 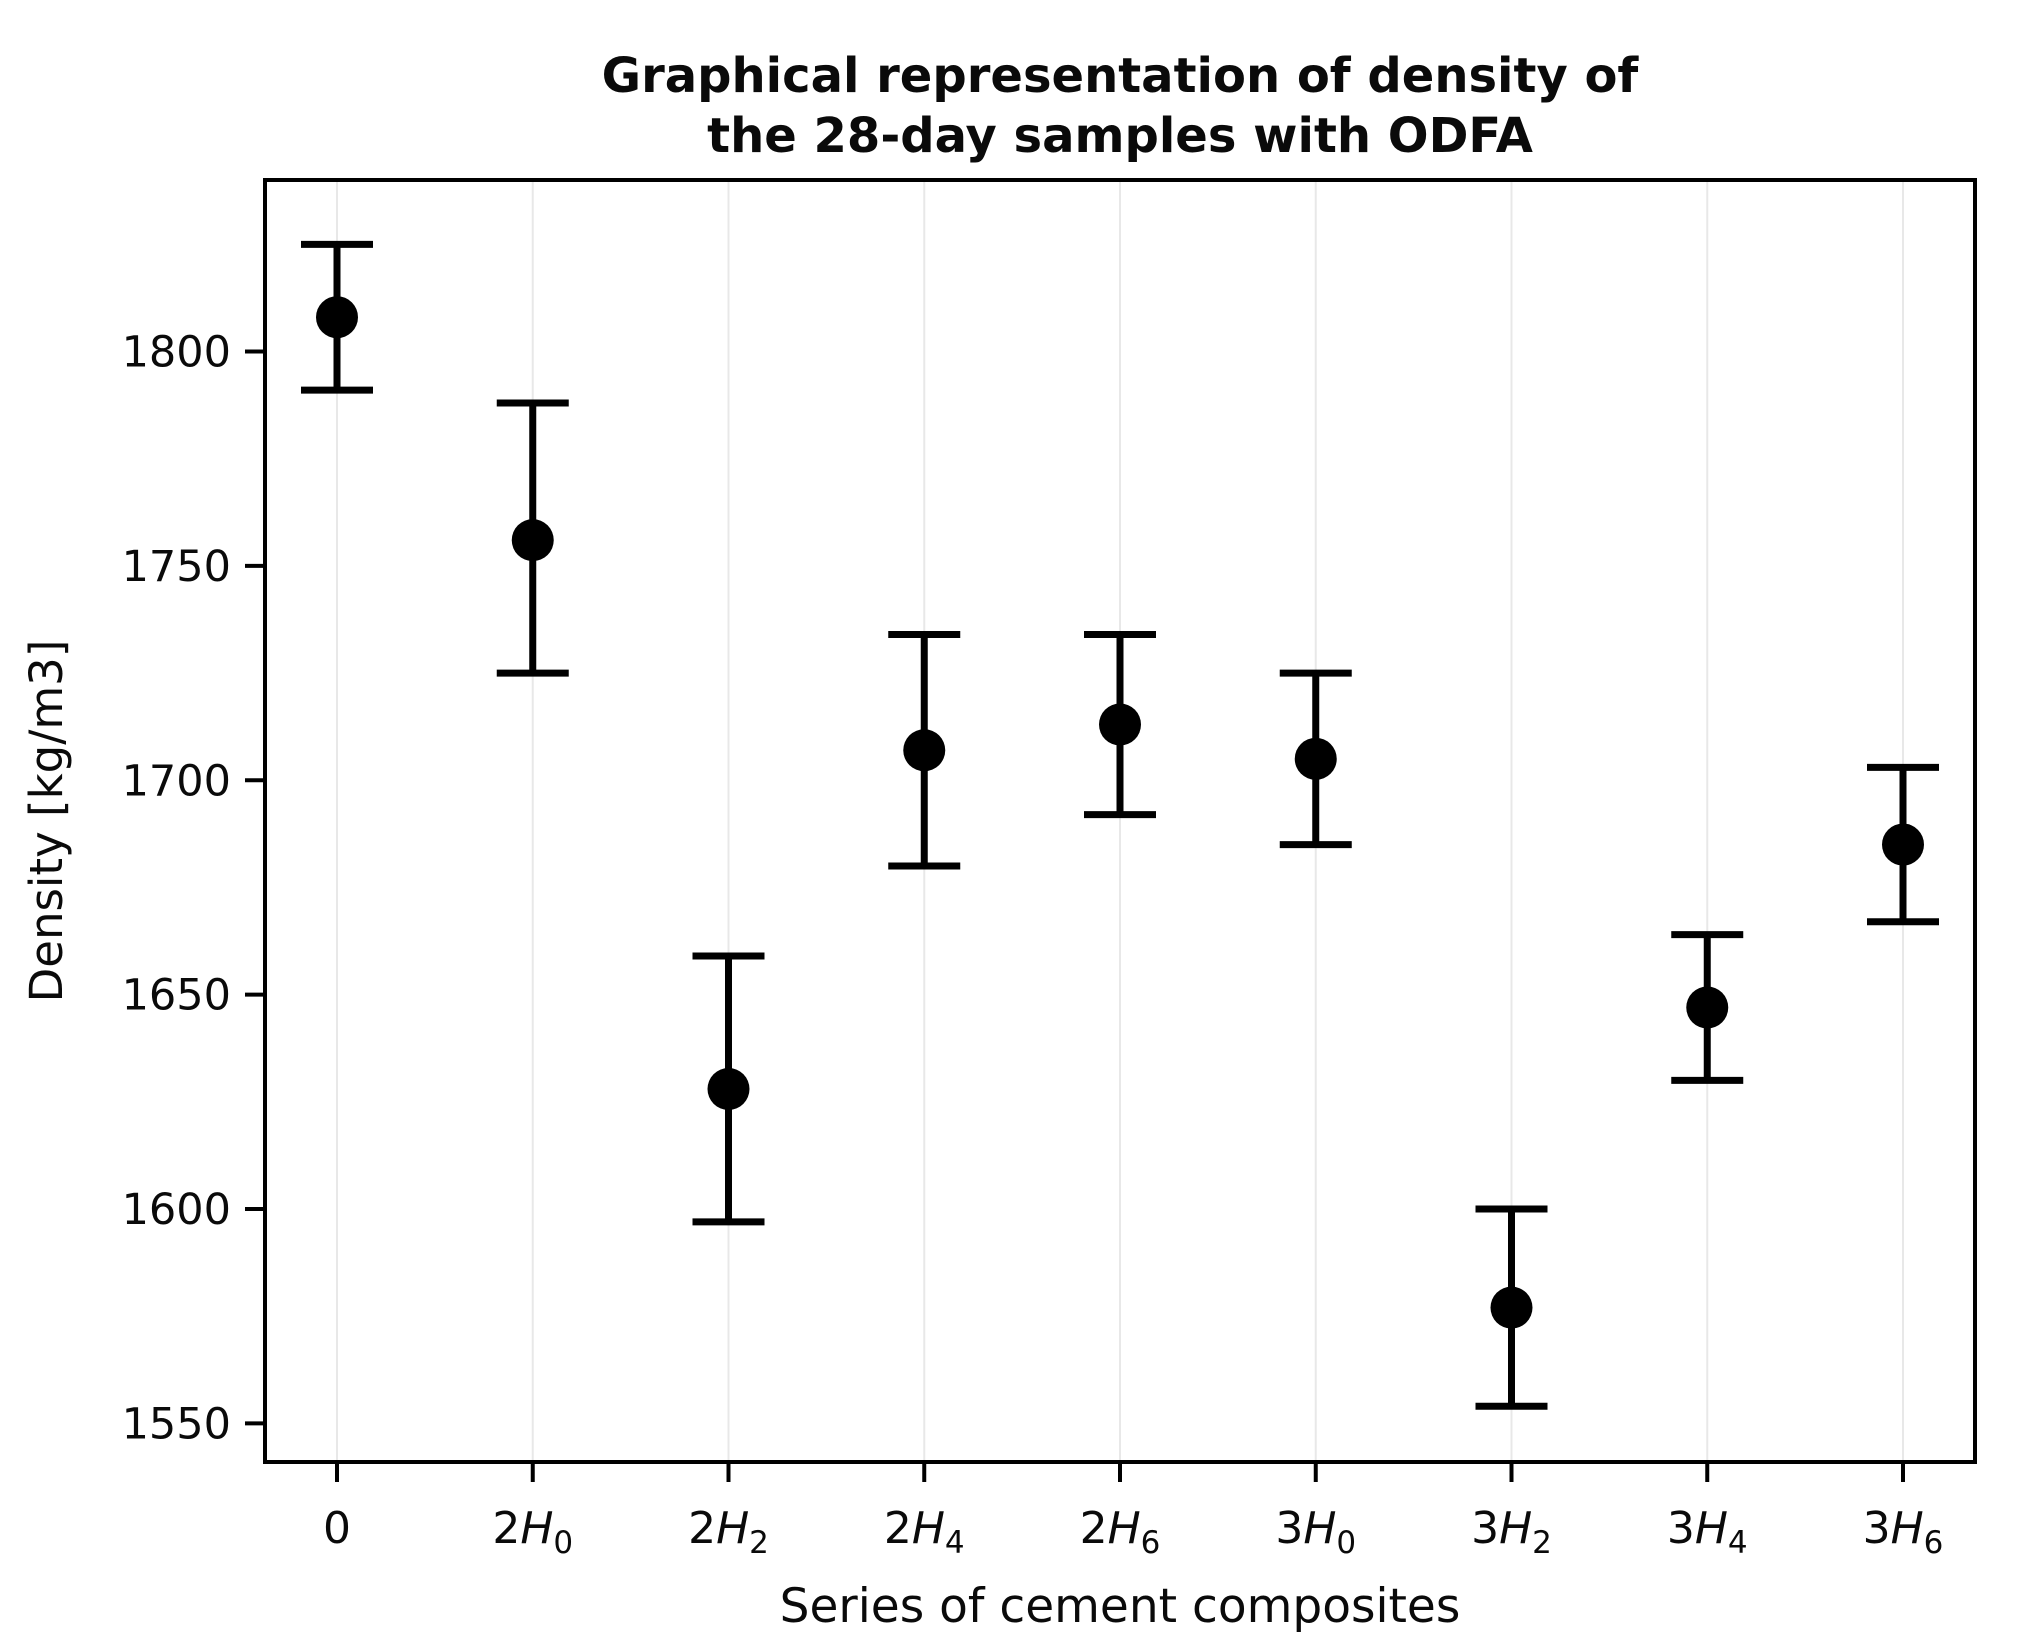 What do you see at coordinates (924, 1532) in the screenshot?
I see `x-tick-label: 2H4` at bounding box center [924, 1532].